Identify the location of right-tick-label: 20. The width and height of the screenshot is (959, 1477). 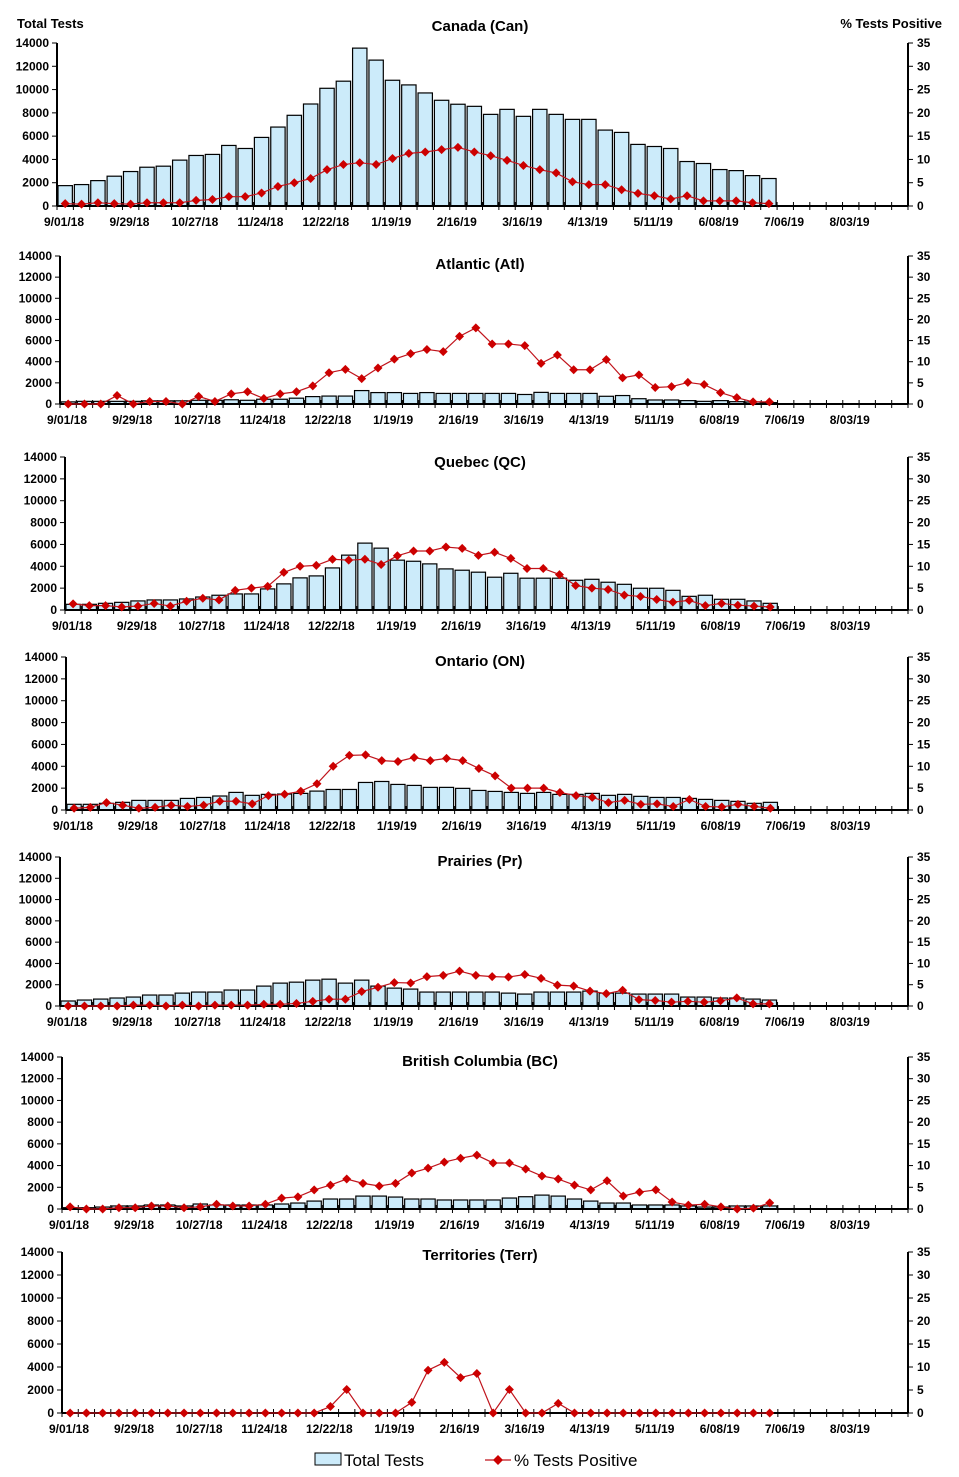
(924, 319).